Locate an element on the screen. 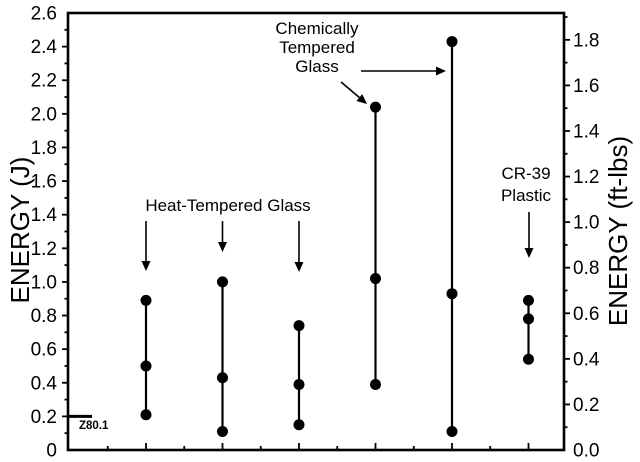  annotation-arrow is located at coordinates (350, 90).